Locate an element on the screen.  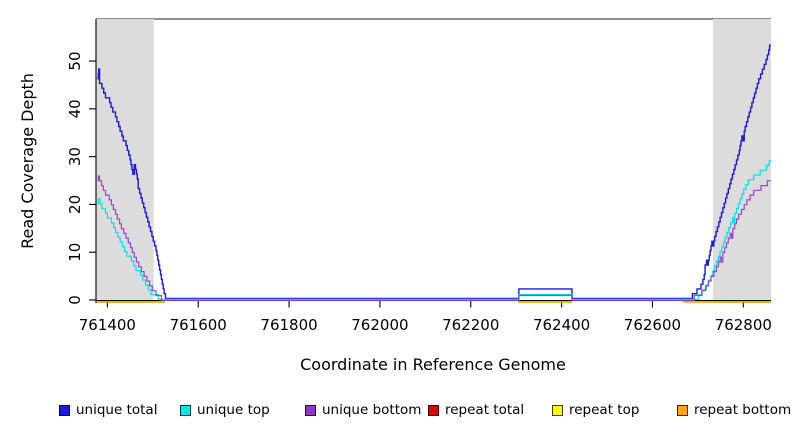
x-tick-label: 762000 is located at coordinates (379, 325).